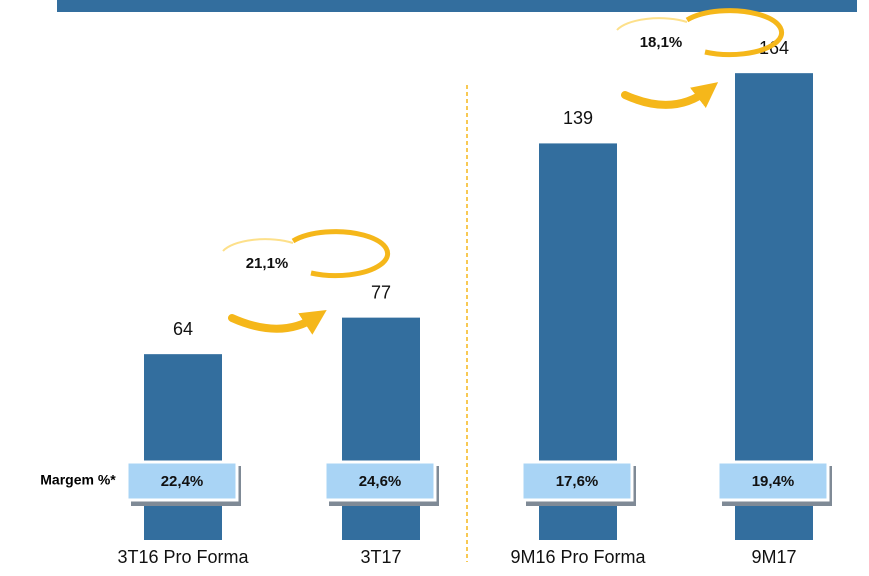 The image size is (869, 576). Describe the element at coordinates (183, 329) in the screenshot. I see `value-label: 64` at that location.